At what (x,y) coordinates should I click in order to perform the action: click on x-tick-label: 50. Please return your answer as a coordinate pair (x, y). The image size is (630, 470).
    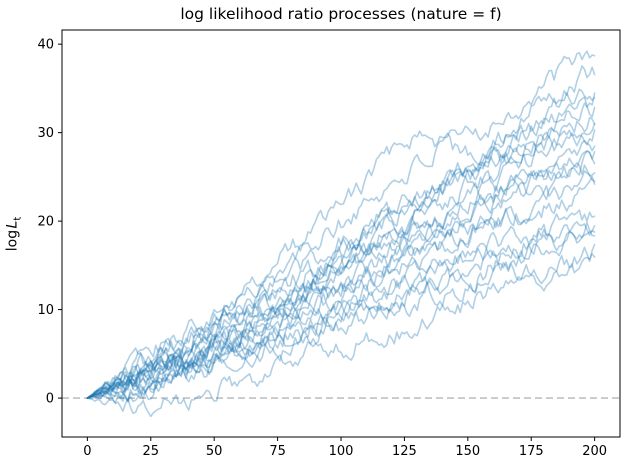
    Looking at the image, I should click on (214, 451).